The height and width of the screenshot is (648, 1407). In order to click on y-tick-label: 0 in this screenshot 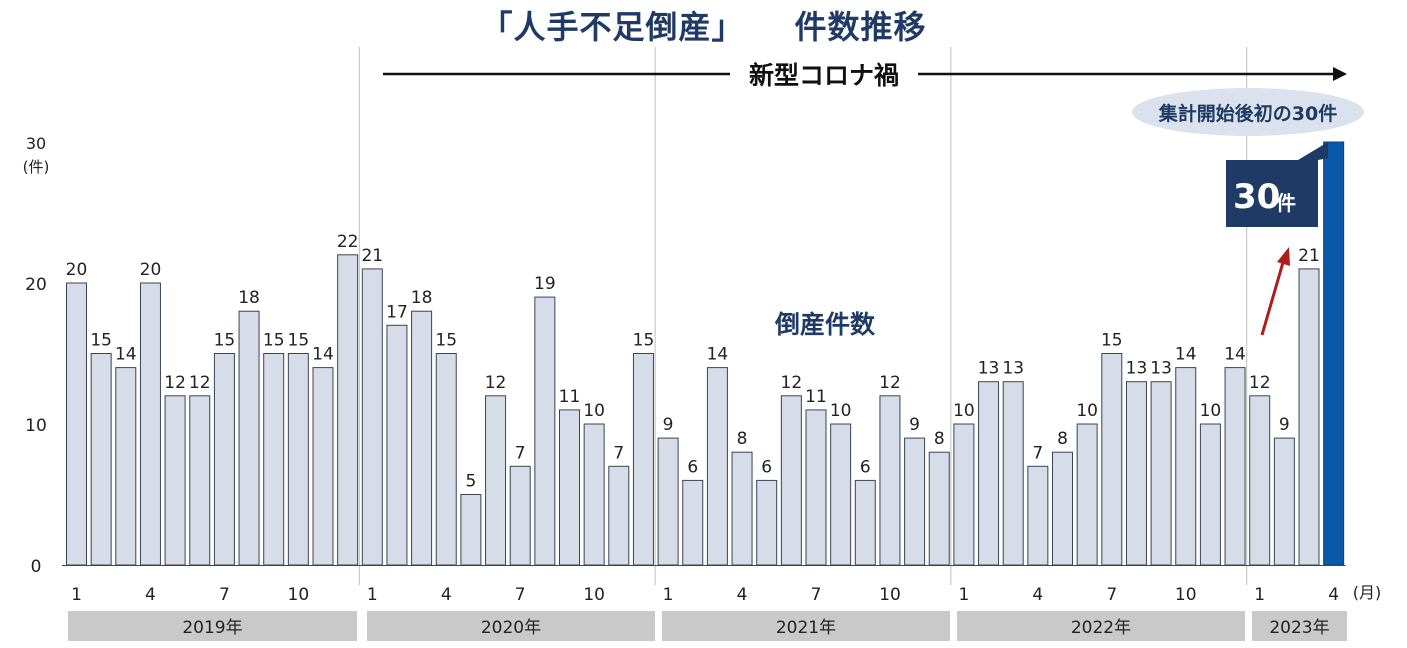, I will do `click(36, 567)`.